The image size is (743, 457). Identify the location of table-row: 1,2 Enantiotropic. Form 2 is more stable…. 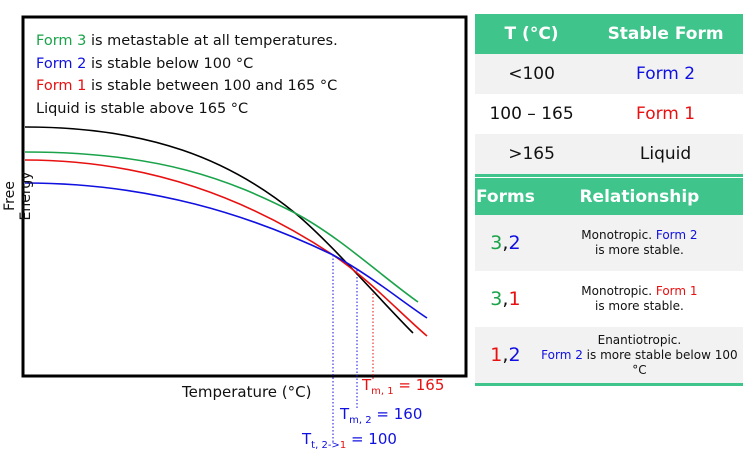
(609, 356).